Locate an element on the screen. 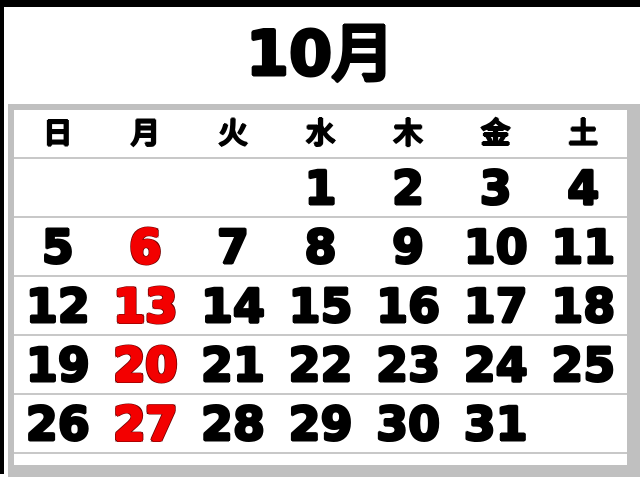  window-border-left is located at coordinates (2, 237).